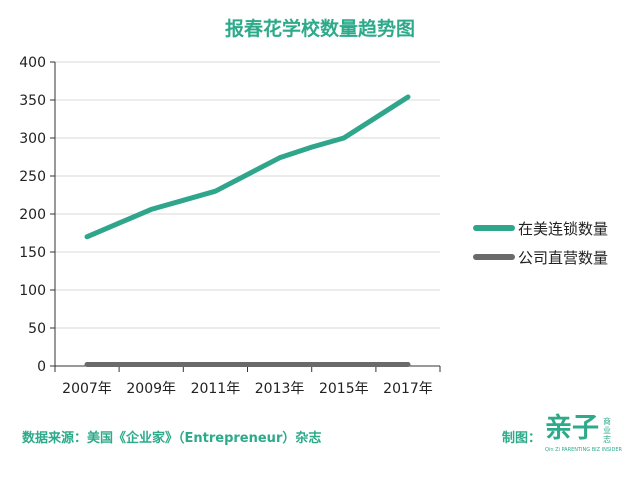 This screenshot has width=640, height=486. What do you see at coordinates (408, 389) in the screenshot?
I see `x-tick-label: 2017年` at bounding box center [408, 389].